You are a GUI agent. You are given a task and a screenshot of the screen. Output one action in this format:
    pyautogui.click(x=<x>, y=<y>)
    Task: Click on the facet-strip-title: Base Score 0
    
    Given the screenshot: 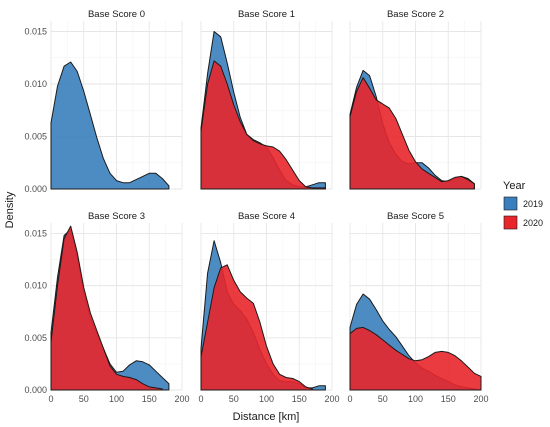 What is the action you would take?
    pyautogui.click(x=116, y=14)
    